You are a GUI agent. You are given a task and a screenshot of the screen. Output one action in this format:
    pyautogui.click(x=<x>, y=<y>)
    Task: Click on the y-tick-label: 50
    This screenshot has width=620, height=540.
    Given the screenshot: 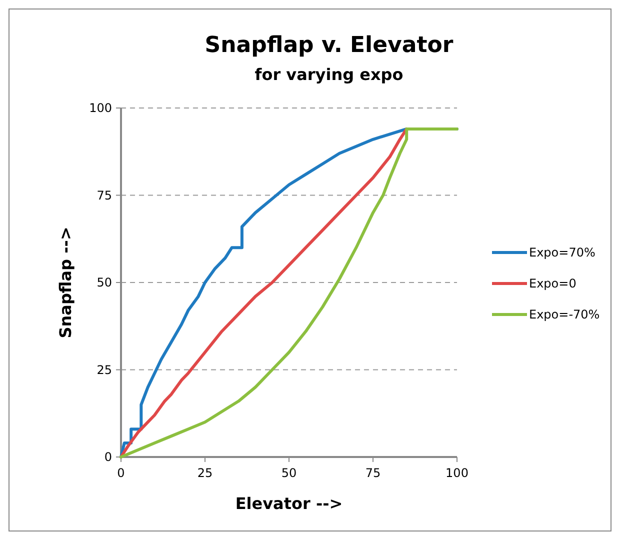 What is the action you would take?
    pyautogui.click(x=104, y=283)
    